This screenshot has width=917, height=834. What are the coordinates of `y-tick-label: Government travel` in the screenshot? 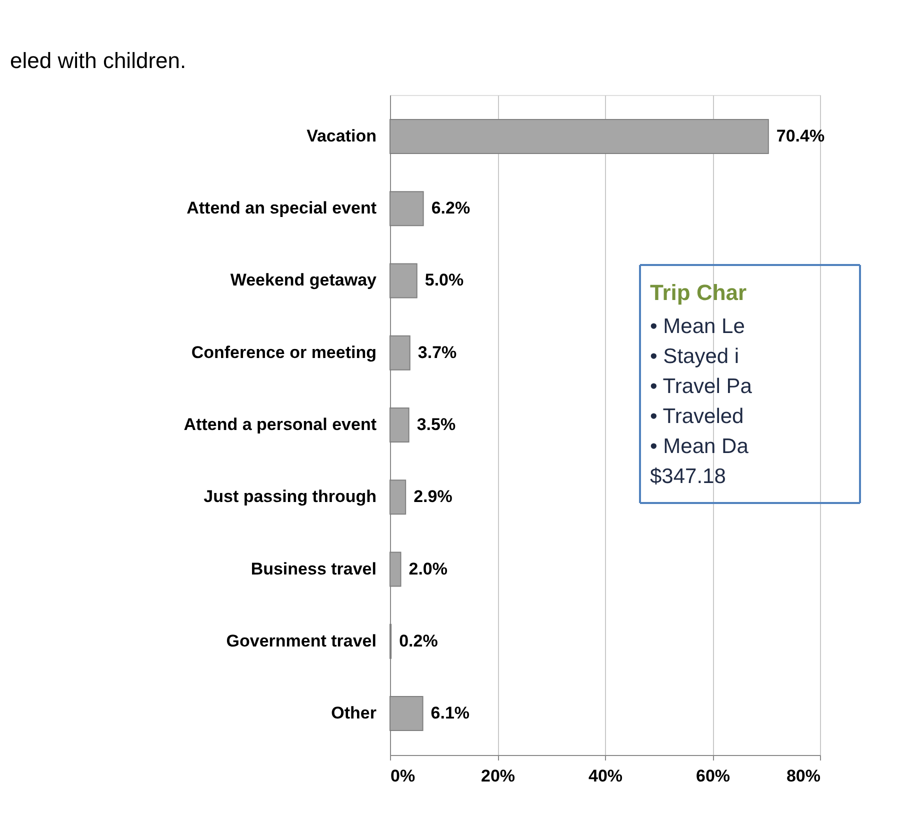 It's located at (301, 640).